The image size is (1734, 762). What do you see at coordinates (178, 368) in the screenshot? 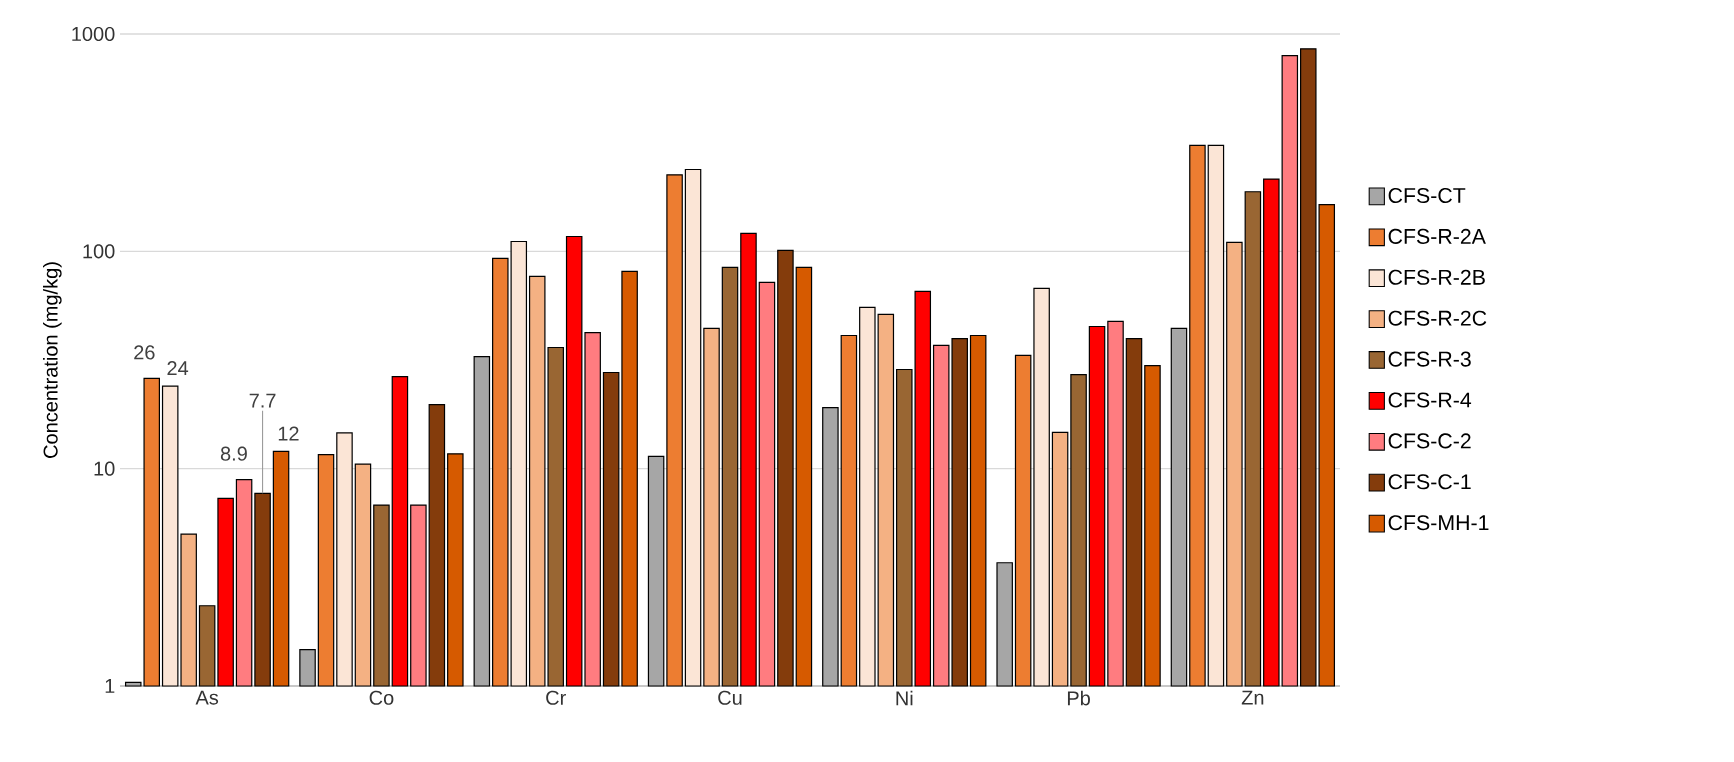
I see `data-label: 24` at bounding box center [178, 368].